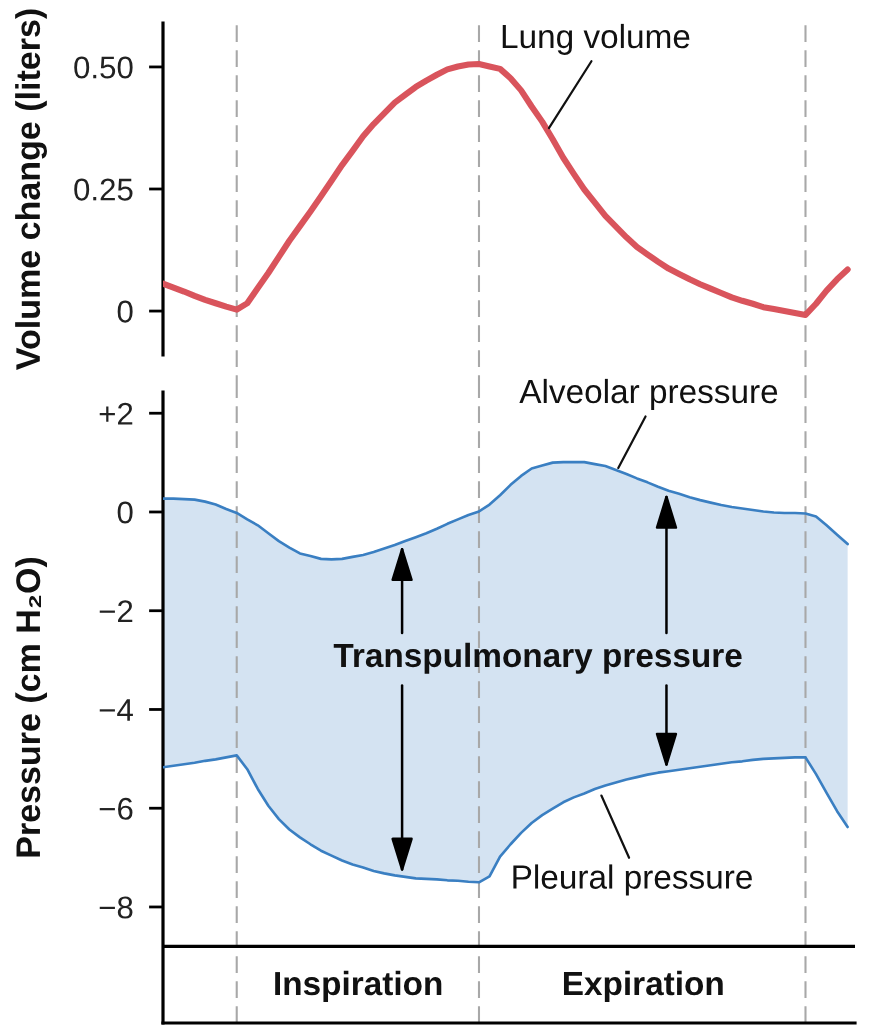 The height and width of the screenshot is (1034, 874). Describe the element at coordinates (31, 189) in the screenshot. I see `y-axis-title: Volume change (liters)` at that location.